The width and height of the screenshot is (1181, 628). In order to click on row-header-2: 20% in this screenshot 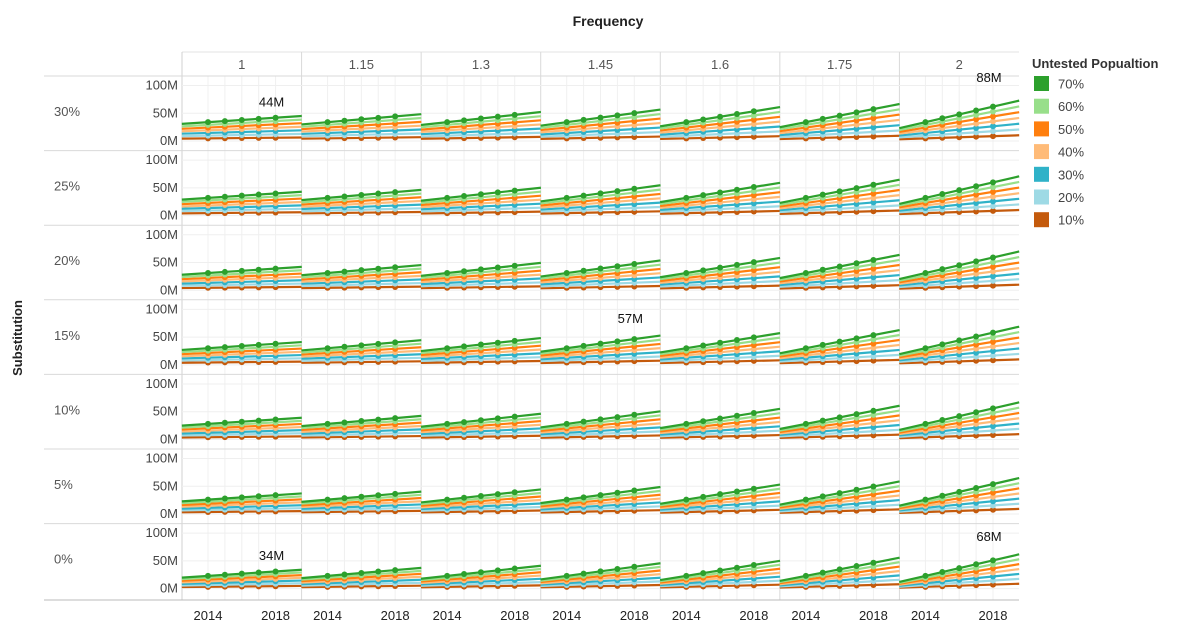, I will do `click(67, 260)`.